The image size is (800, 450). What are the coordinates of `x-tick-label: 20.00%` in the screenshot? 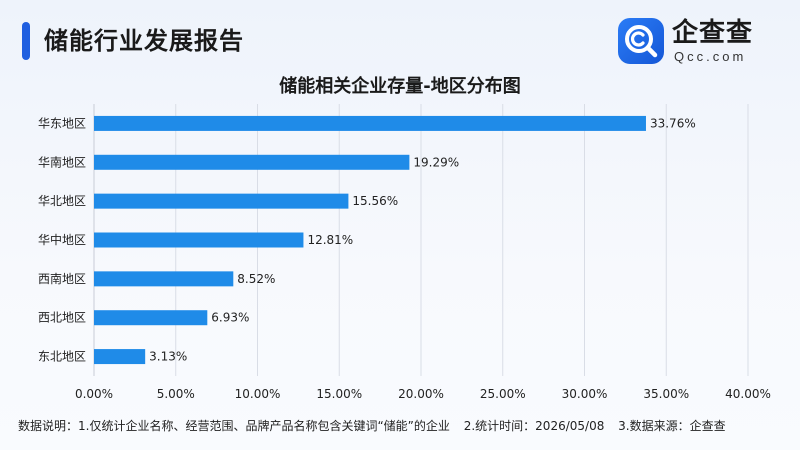 It's located at (421, 394).